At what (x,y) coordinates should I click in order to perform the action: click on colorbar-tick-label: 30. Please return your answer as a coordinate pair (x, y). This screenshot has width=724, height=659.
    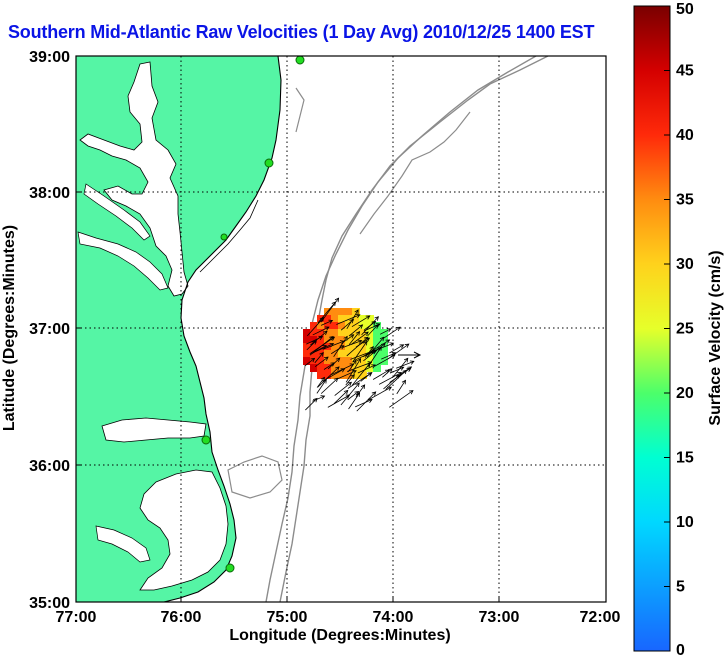
    Looking at the image, I should click on (685, 264).